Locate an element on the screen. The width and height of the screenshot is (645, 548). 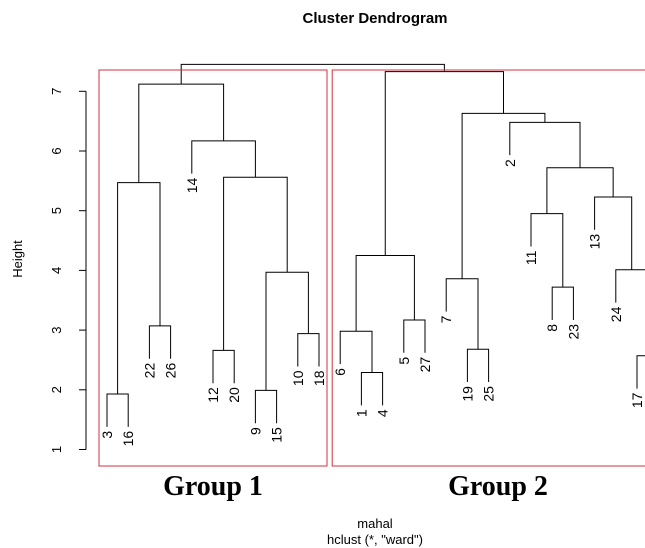
y-tick-label: 3 is located at coordinates (56, 329).